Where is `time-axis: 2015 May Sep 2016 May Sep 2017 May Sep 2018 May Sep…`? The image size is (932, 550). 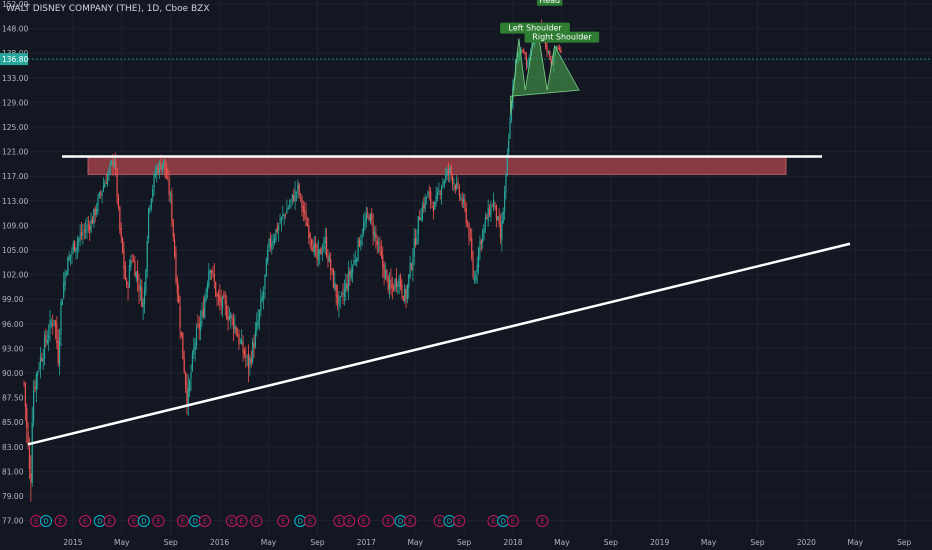
time-axis: 2015 May Sep 2016 May Sep 2017 May Sep 2018 May Sep… is located at coordinates (487, 542).